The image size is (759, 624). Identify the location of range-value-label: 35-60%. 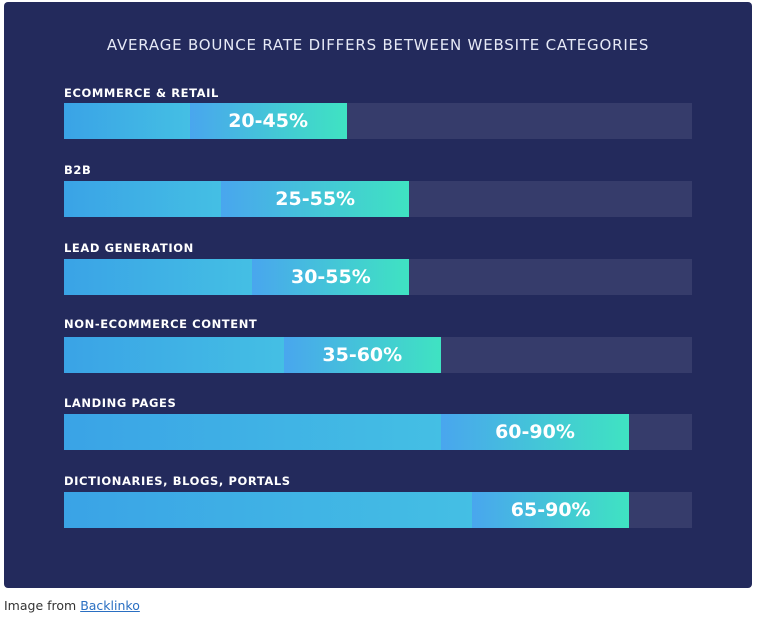
(362, 355).